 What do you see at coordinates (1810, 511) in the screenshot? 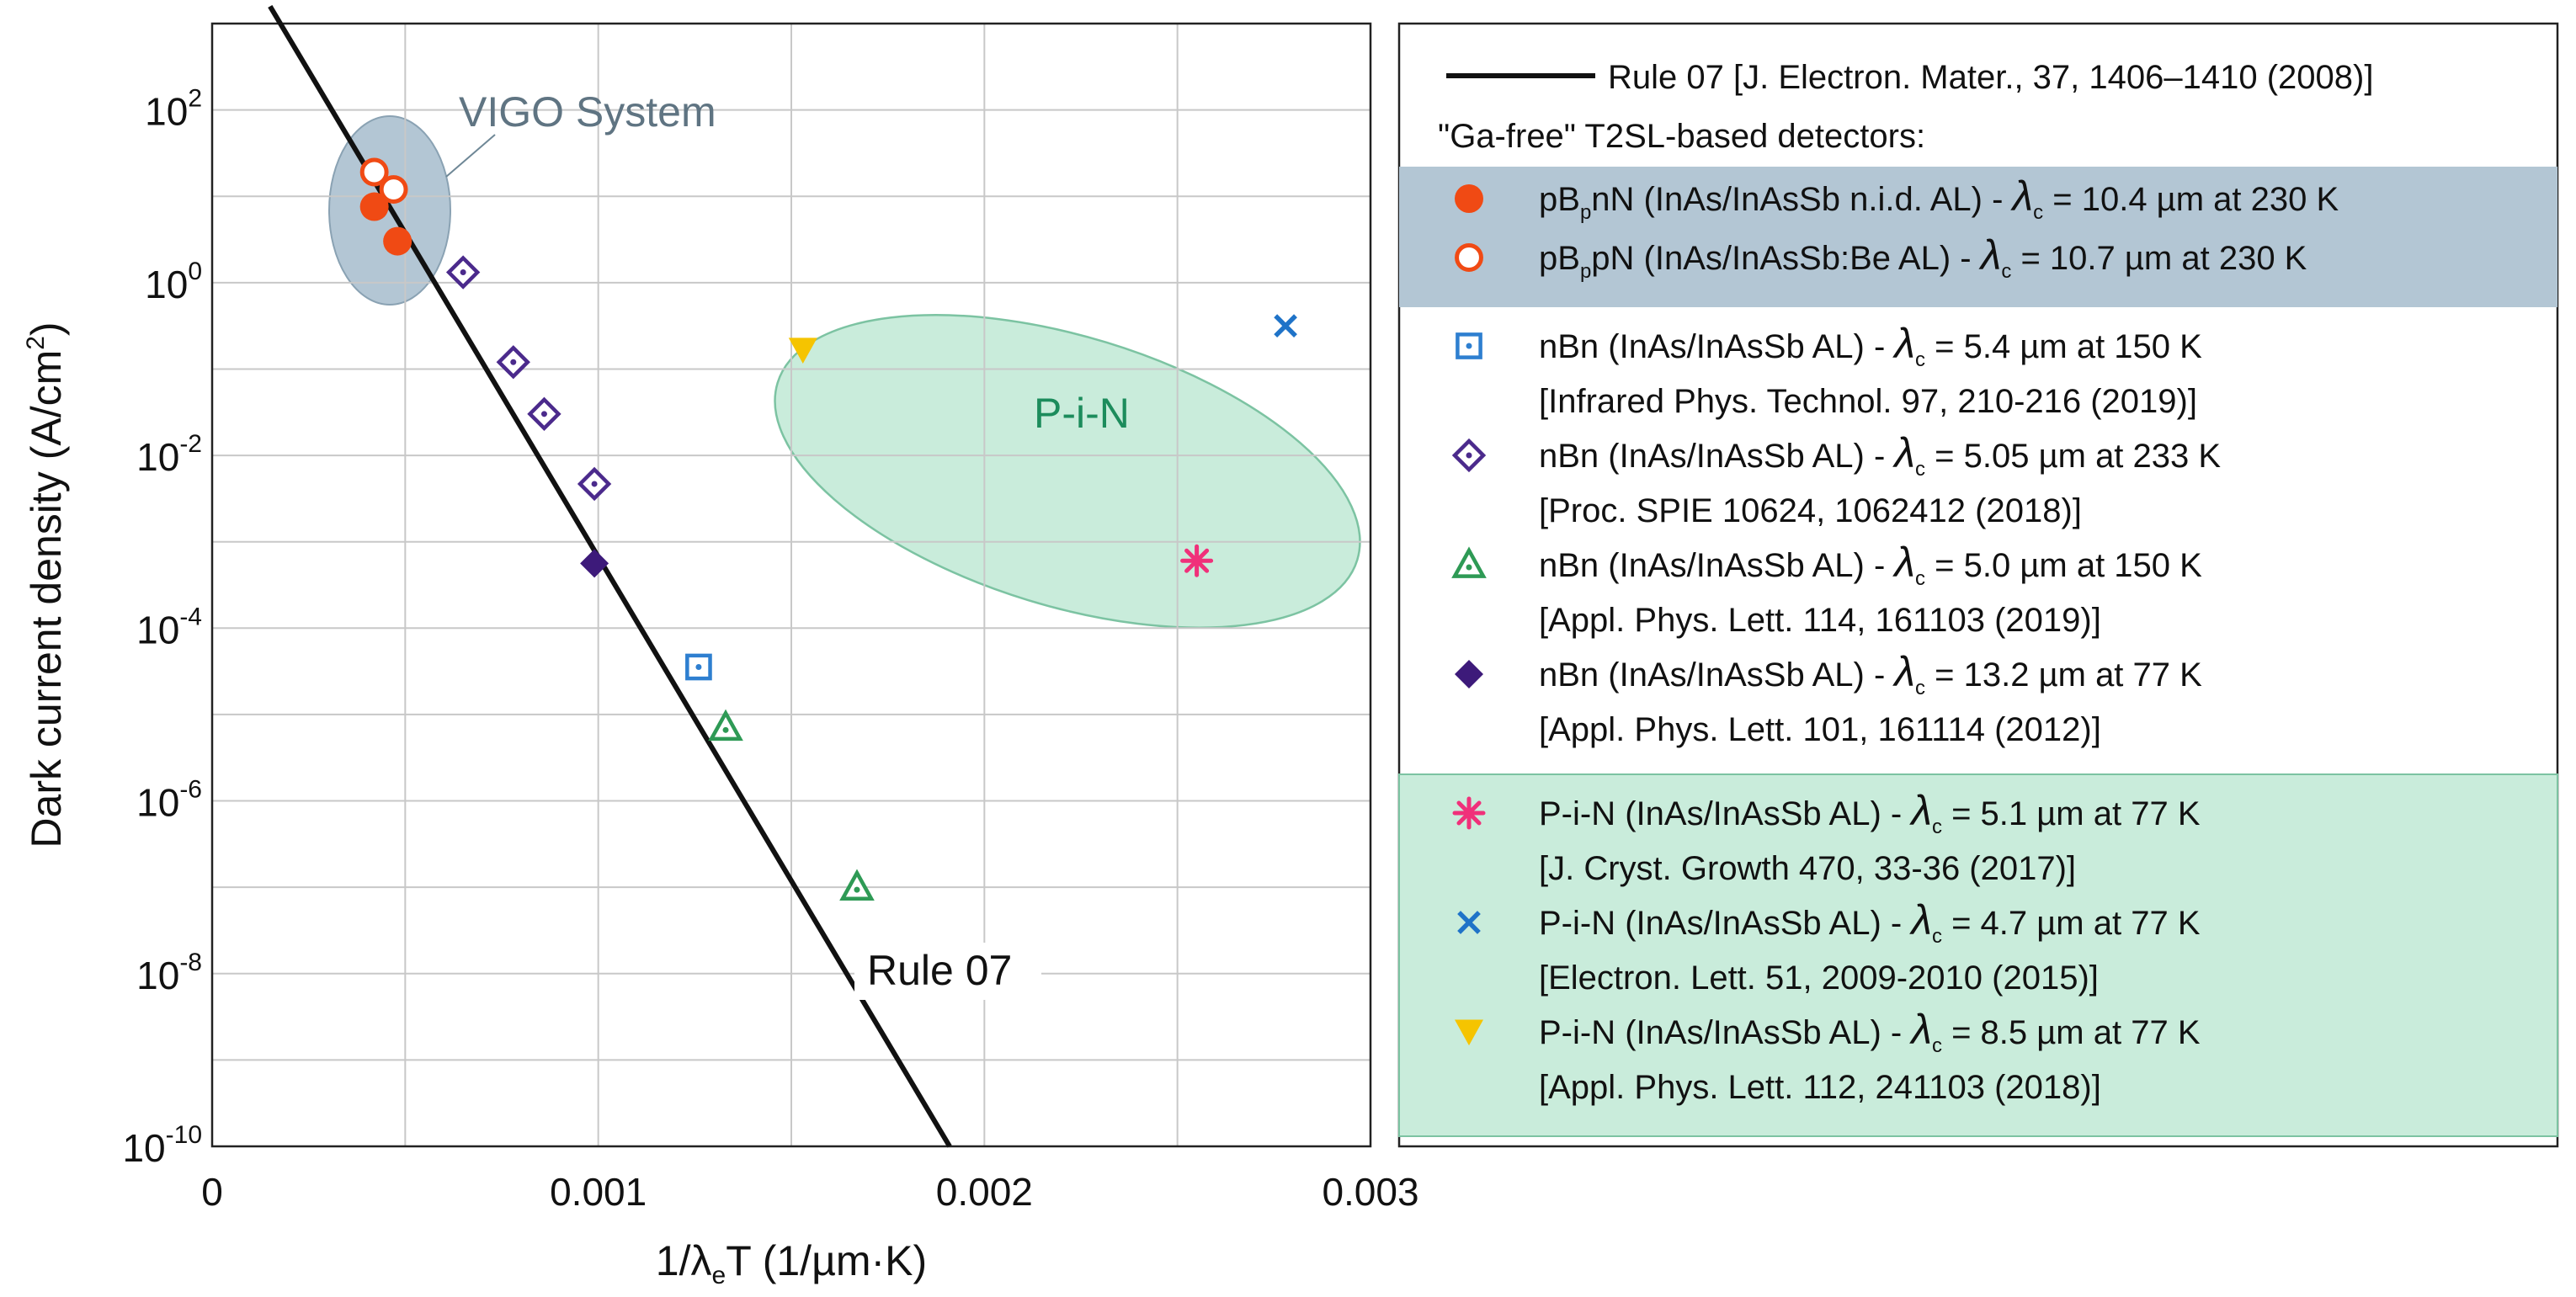
I see `legend-item-reference: [Proc. SPIE 10624, 1062412 (2018)]` at bounding box center [1810, 511].